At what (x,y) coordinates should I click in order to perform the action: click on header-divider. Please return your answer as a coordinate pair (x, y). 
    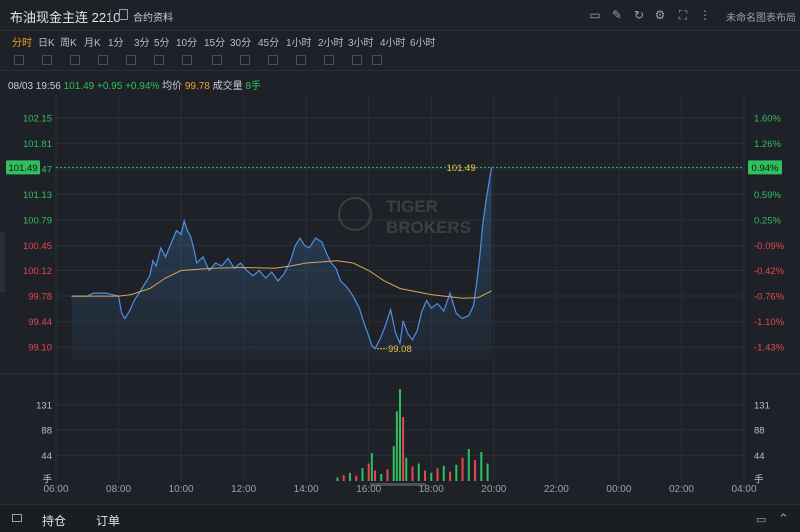
    Looking at the image, I should click on (110, 15).